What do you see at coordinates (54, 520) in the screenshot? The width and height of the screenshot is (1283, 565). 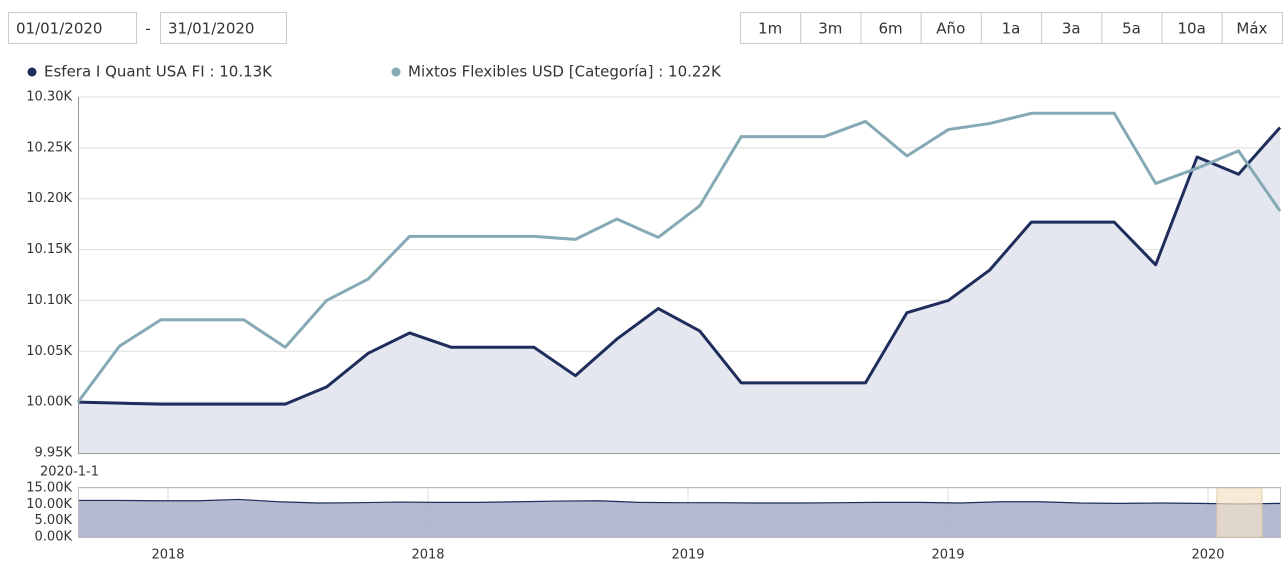 I see `y-tick-label: 5.00K` at bounding box center [54, 520].